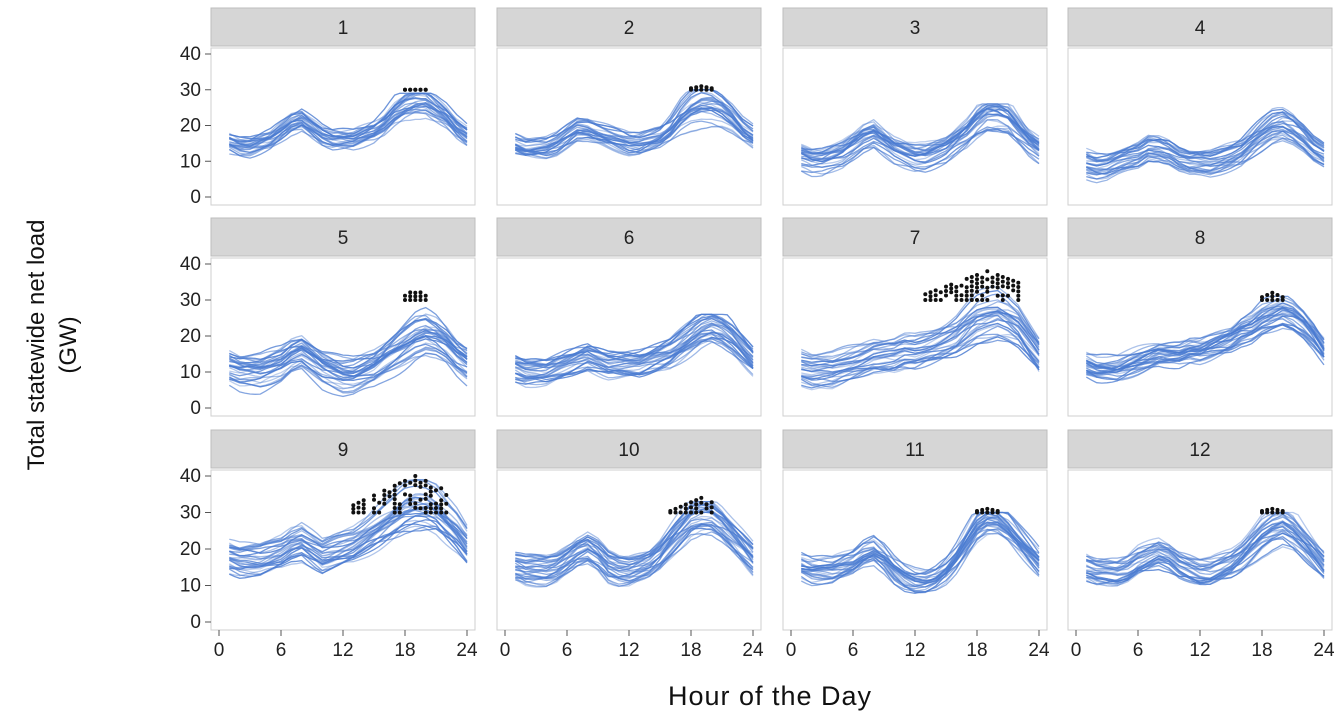  Describe the element at coordinates (190, 264) in the screenshot. I see `y-tick-label-5-40: 40` at that location.